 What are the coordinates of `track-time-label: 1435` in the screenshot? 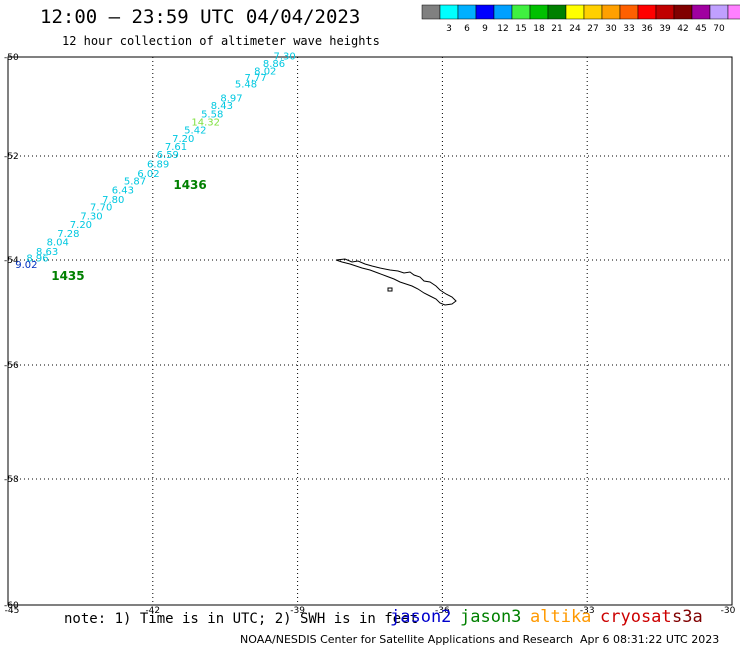 It's located at (67, 276).